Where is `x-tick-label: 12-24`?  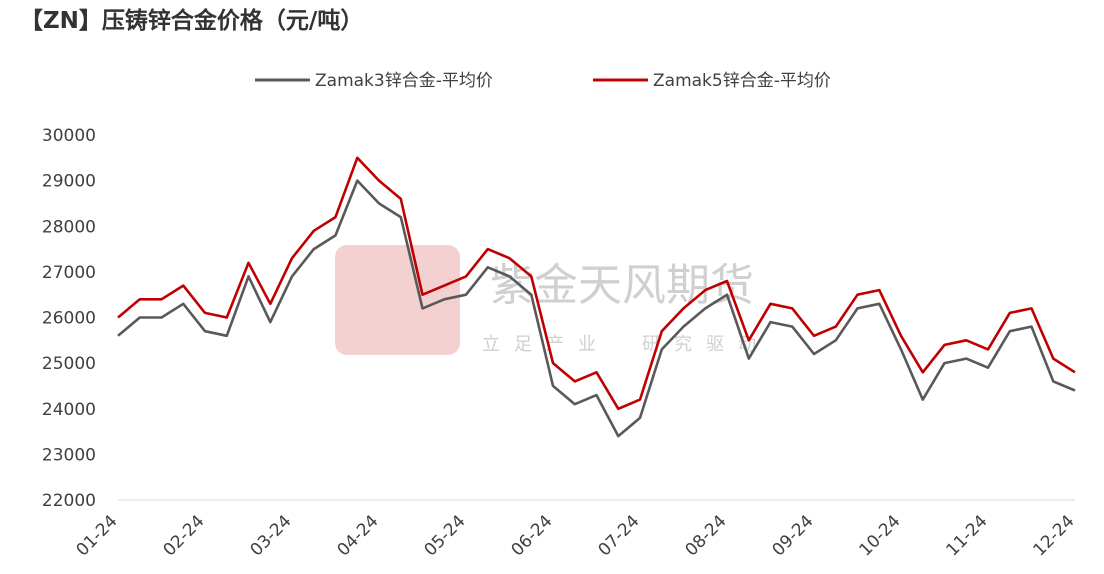 x-tick-label: 12-24 is located at coordinates (1053, 535).